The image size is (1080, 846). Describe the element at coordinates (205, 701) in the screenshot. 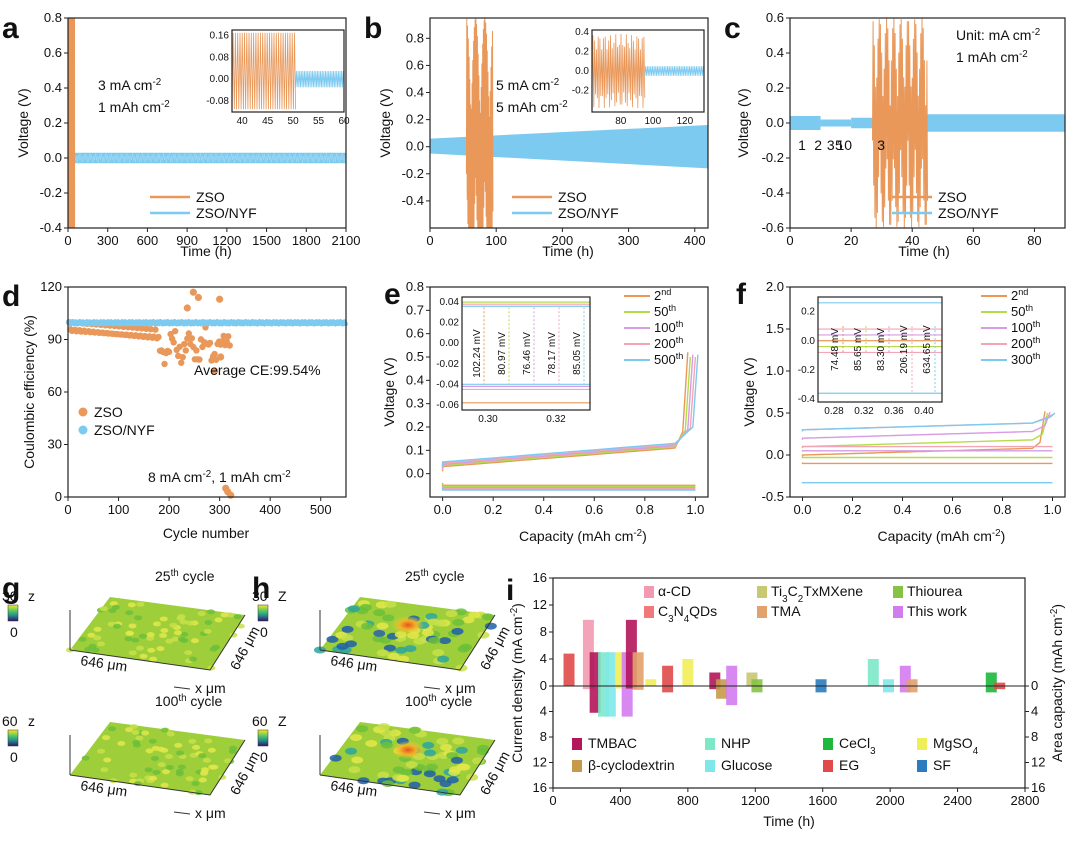

I see `panel-g-cycle-part: cycle` at that location.